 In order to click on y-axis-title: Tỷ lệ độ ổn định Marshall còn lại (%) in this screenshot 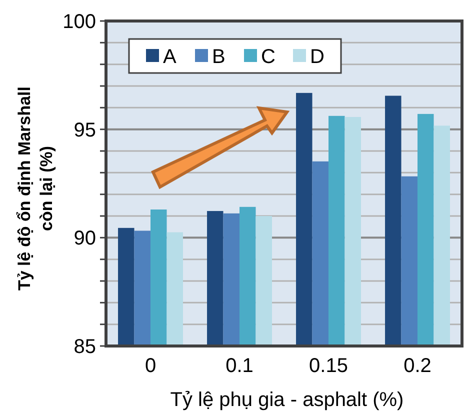, I will do `click(35, 188)`.